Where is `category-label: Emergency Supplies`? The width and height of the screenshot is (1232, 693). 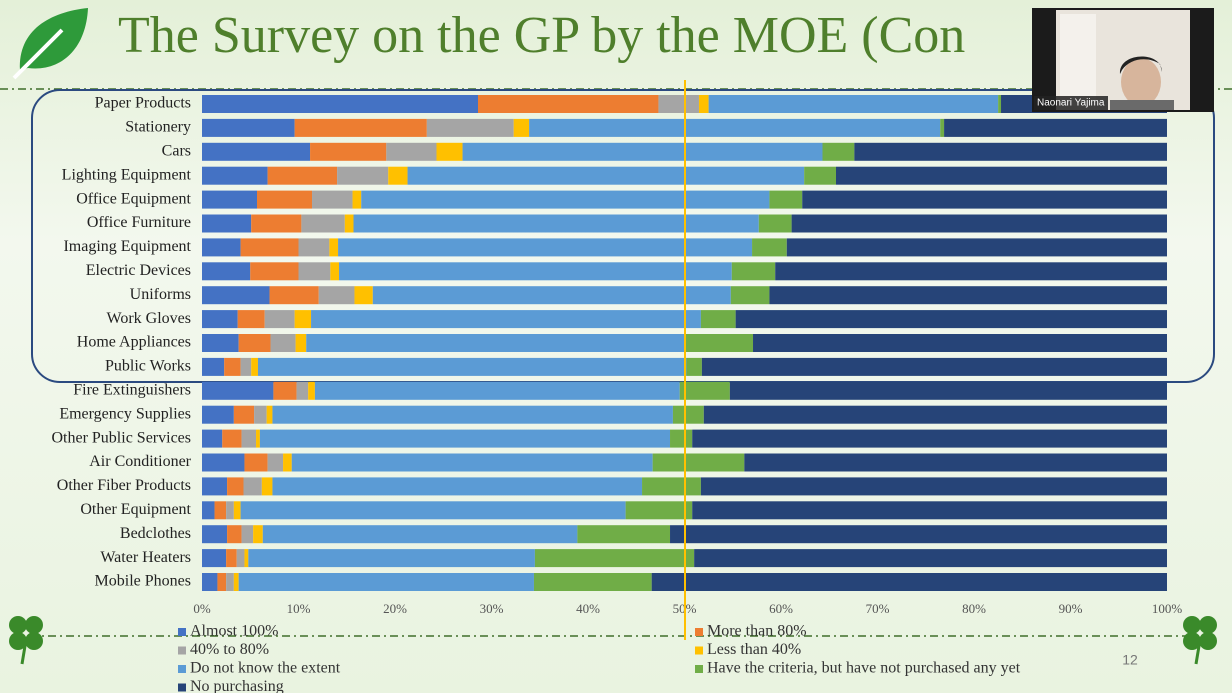 category-label: Emergency Supplies is located at coordinates (125, 413).